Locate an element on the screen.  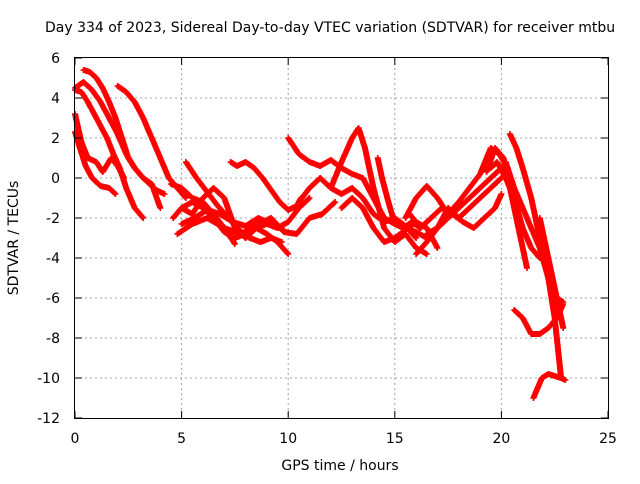
y-tick-label: -8 is located at coordinates (53, 339).